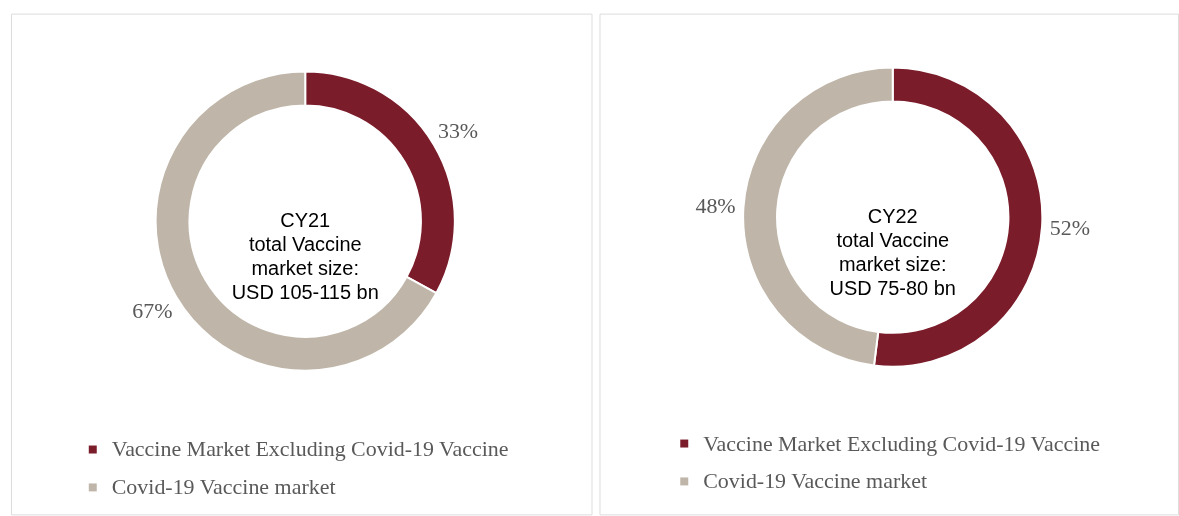  I want to click on data-label: 52%, so click(1070, 228).